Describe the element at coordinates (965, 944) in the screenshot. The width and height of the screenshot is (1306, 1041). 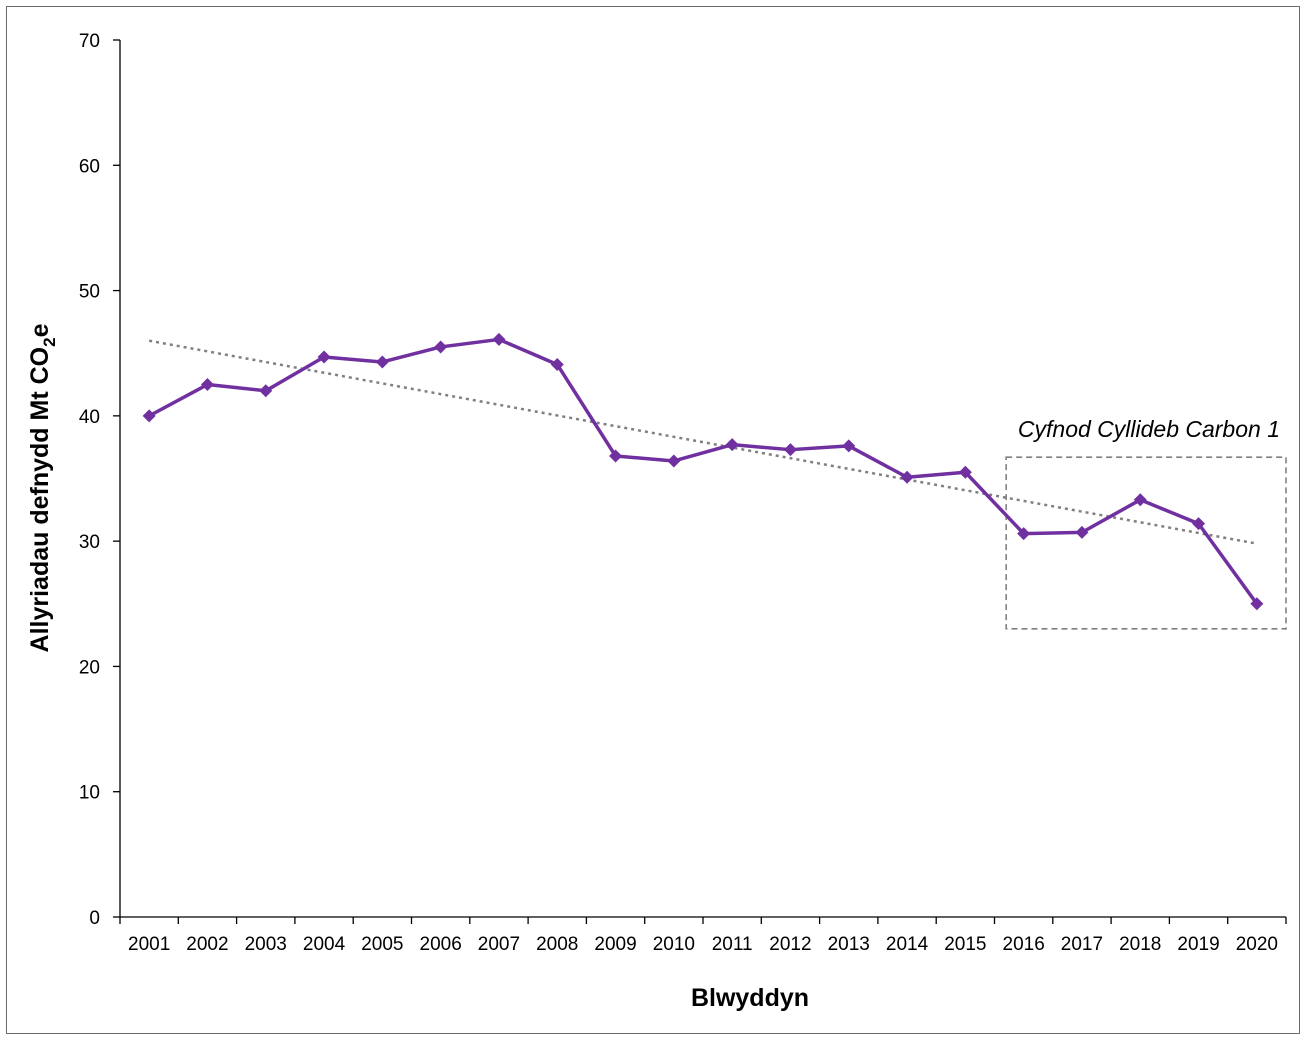
I see `x-tick-label: 2015` at that location.